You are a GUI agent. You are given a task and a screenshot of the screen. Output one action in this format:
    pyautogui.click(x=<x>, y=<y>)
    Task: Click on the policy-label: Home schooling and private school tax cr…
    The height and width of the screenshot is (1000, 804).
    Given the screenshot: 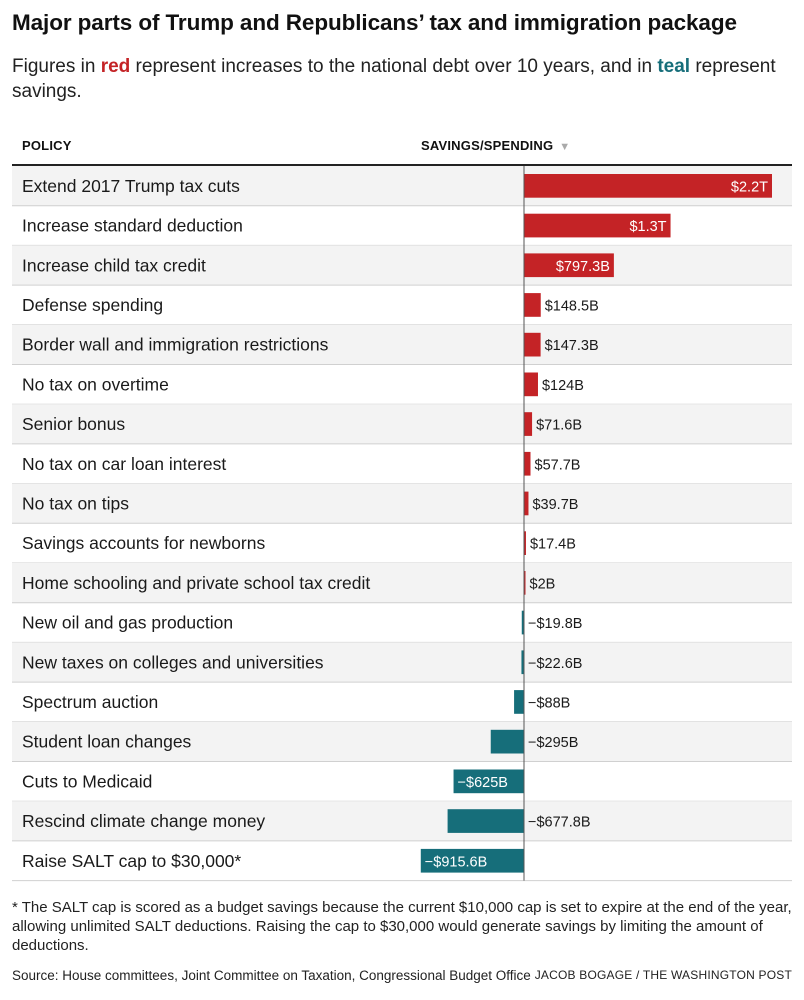 What is the action you would take?
    pyautogui.click(x=196, y=583)
    